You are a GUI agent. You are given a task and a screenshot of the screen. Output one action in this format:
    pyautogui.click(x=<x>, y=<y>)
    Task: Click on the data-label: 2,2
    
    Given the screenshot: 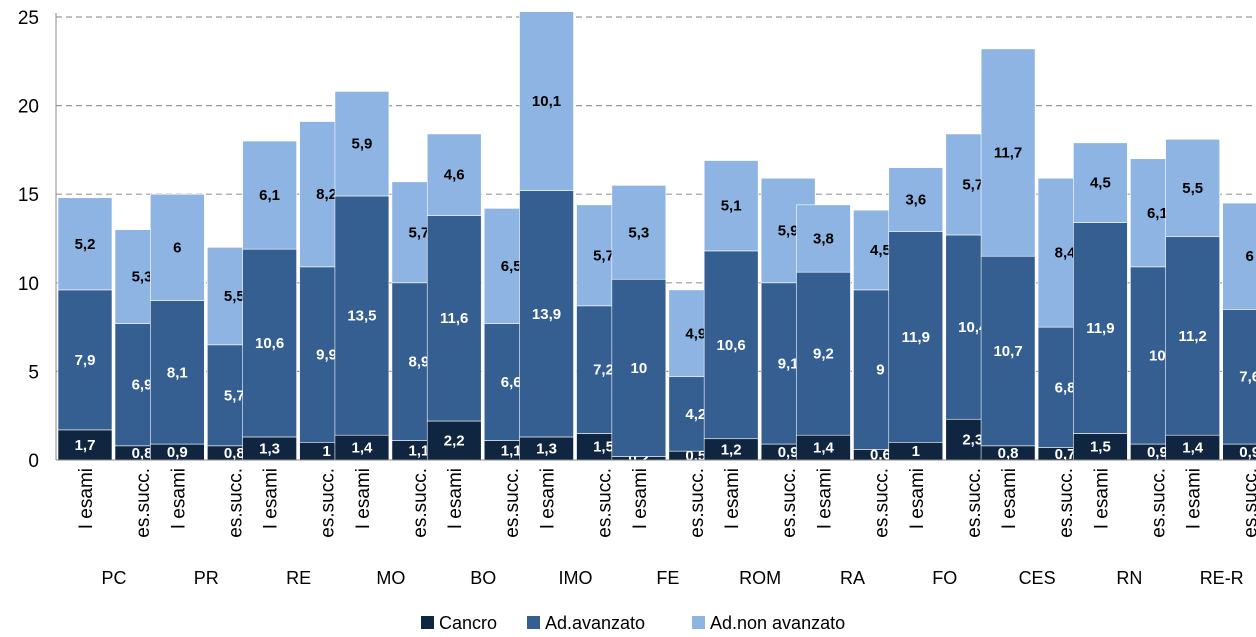 What is the action you would take?
    pyautogui.click(x=454, y=441)
    